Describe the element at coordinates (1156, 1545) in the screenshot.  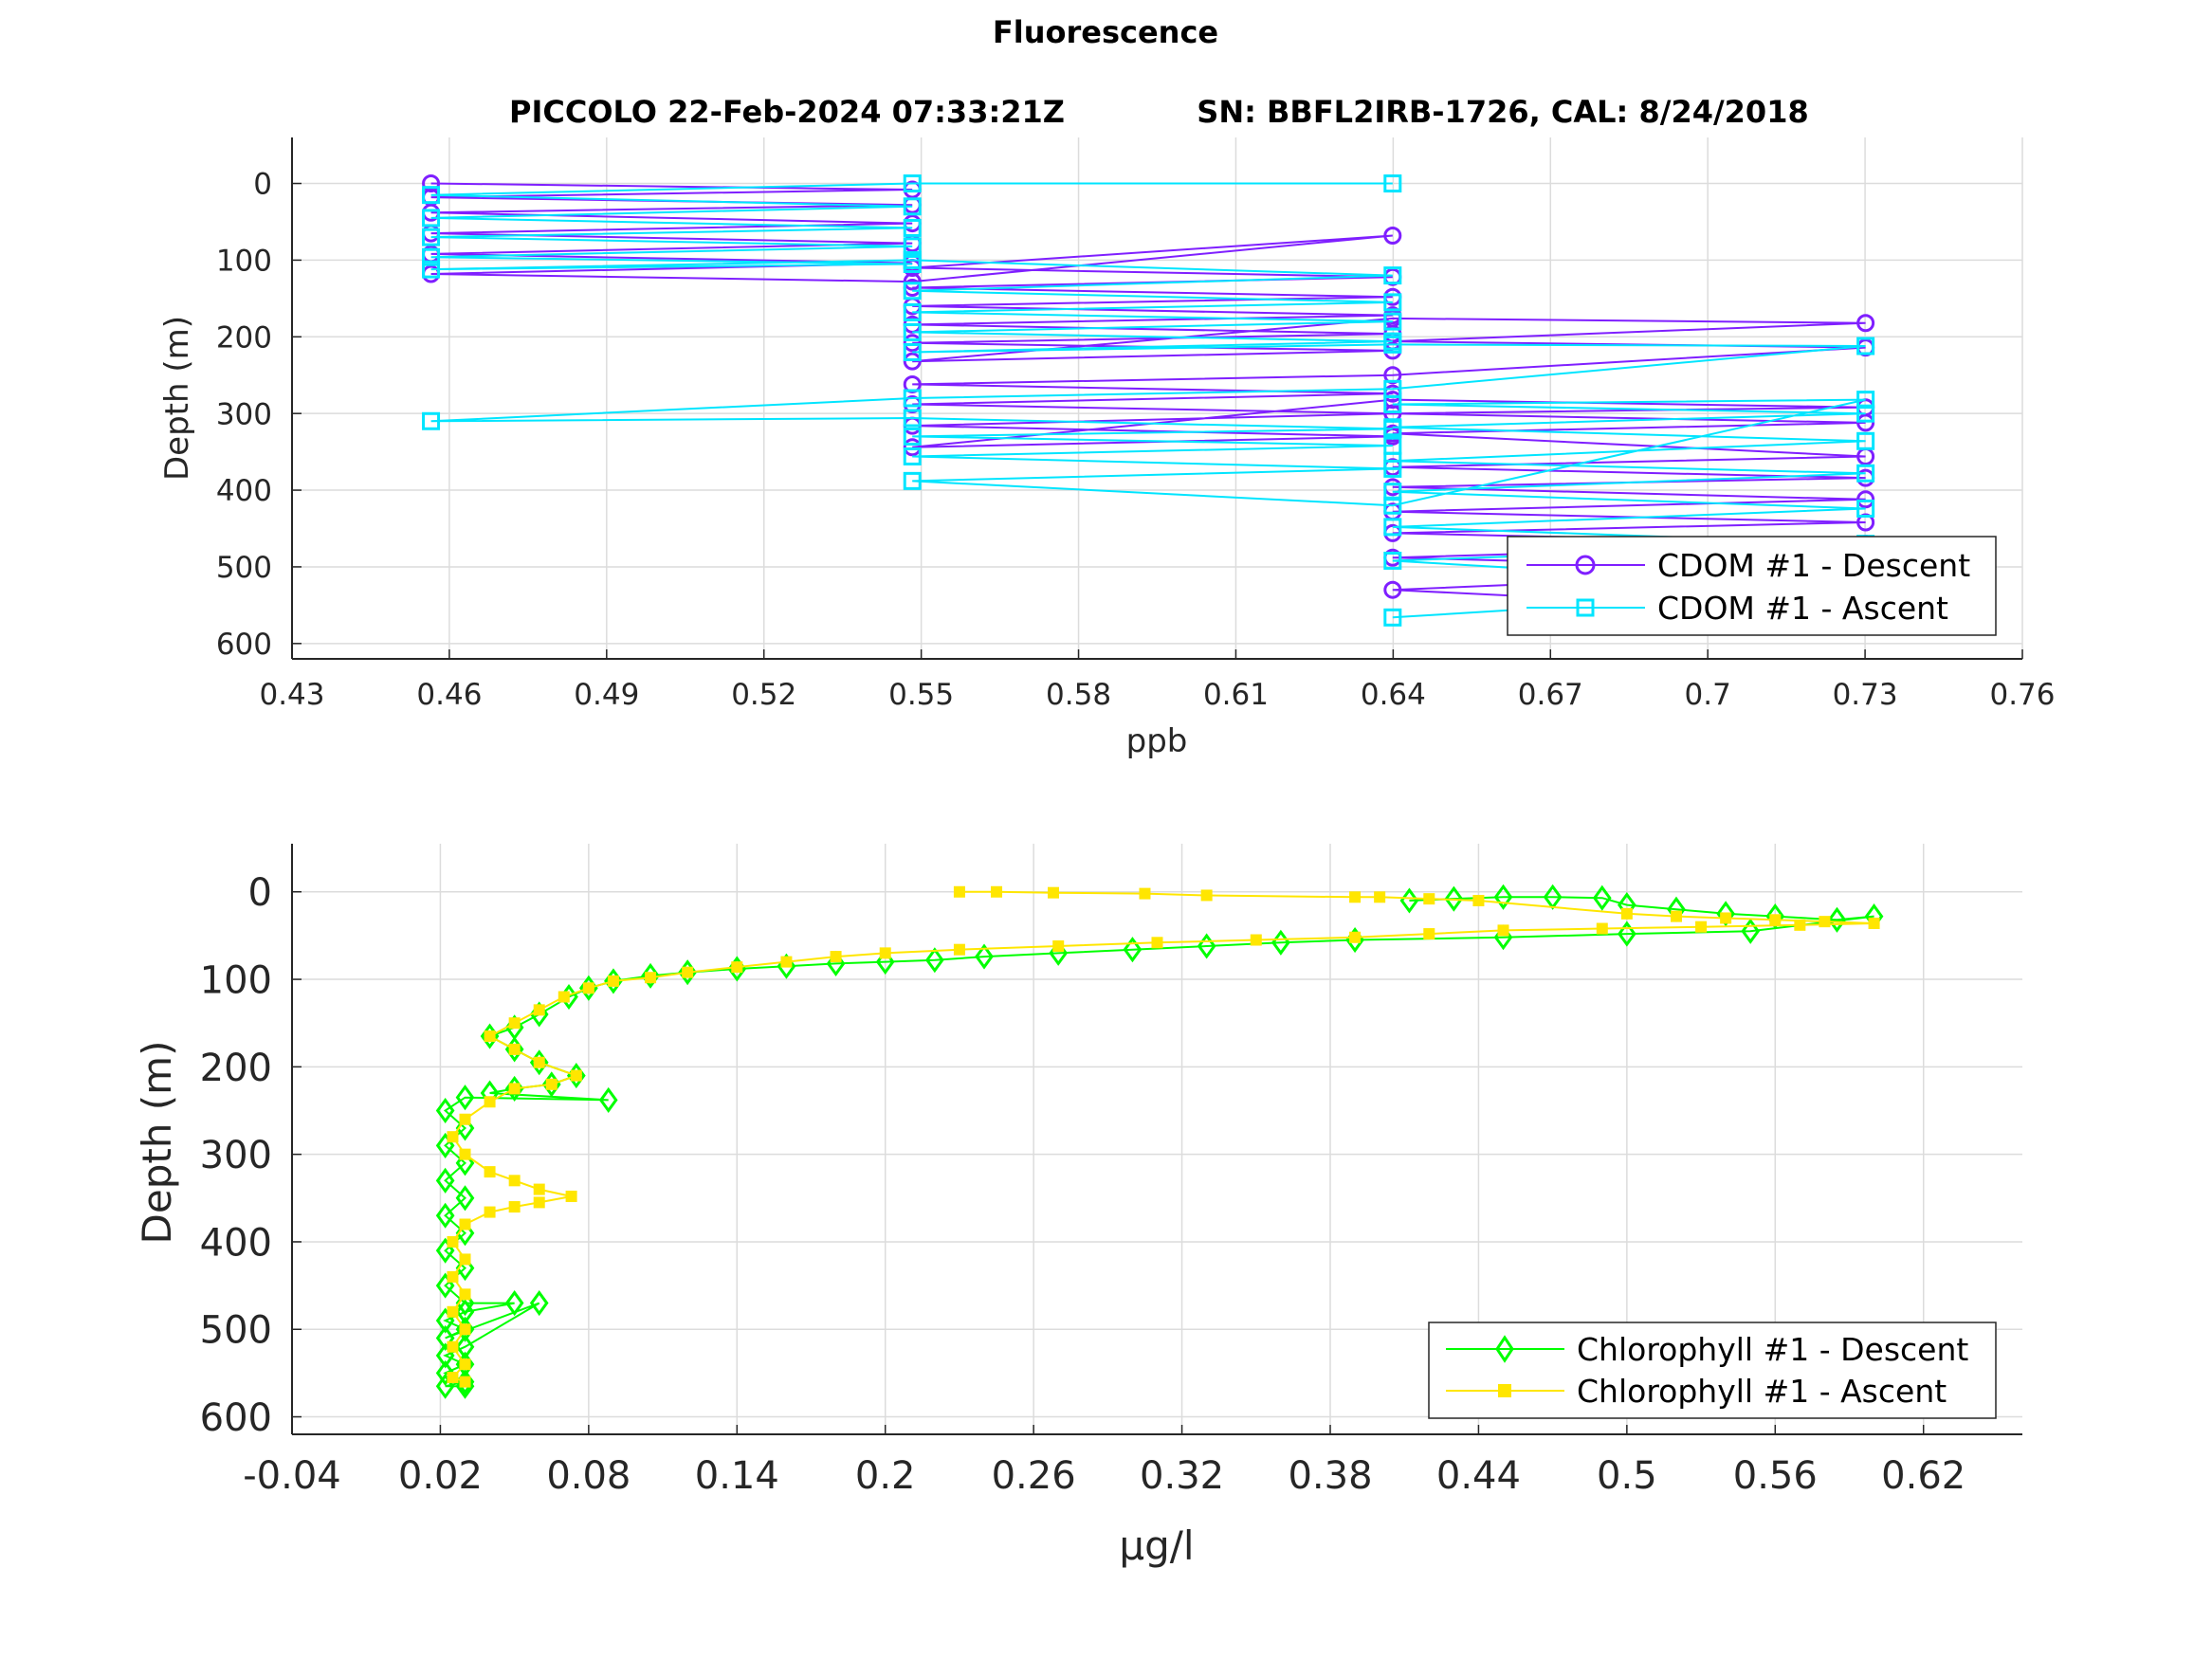
I see `chlorophyll-x-axis-label: μg/l` at that location.